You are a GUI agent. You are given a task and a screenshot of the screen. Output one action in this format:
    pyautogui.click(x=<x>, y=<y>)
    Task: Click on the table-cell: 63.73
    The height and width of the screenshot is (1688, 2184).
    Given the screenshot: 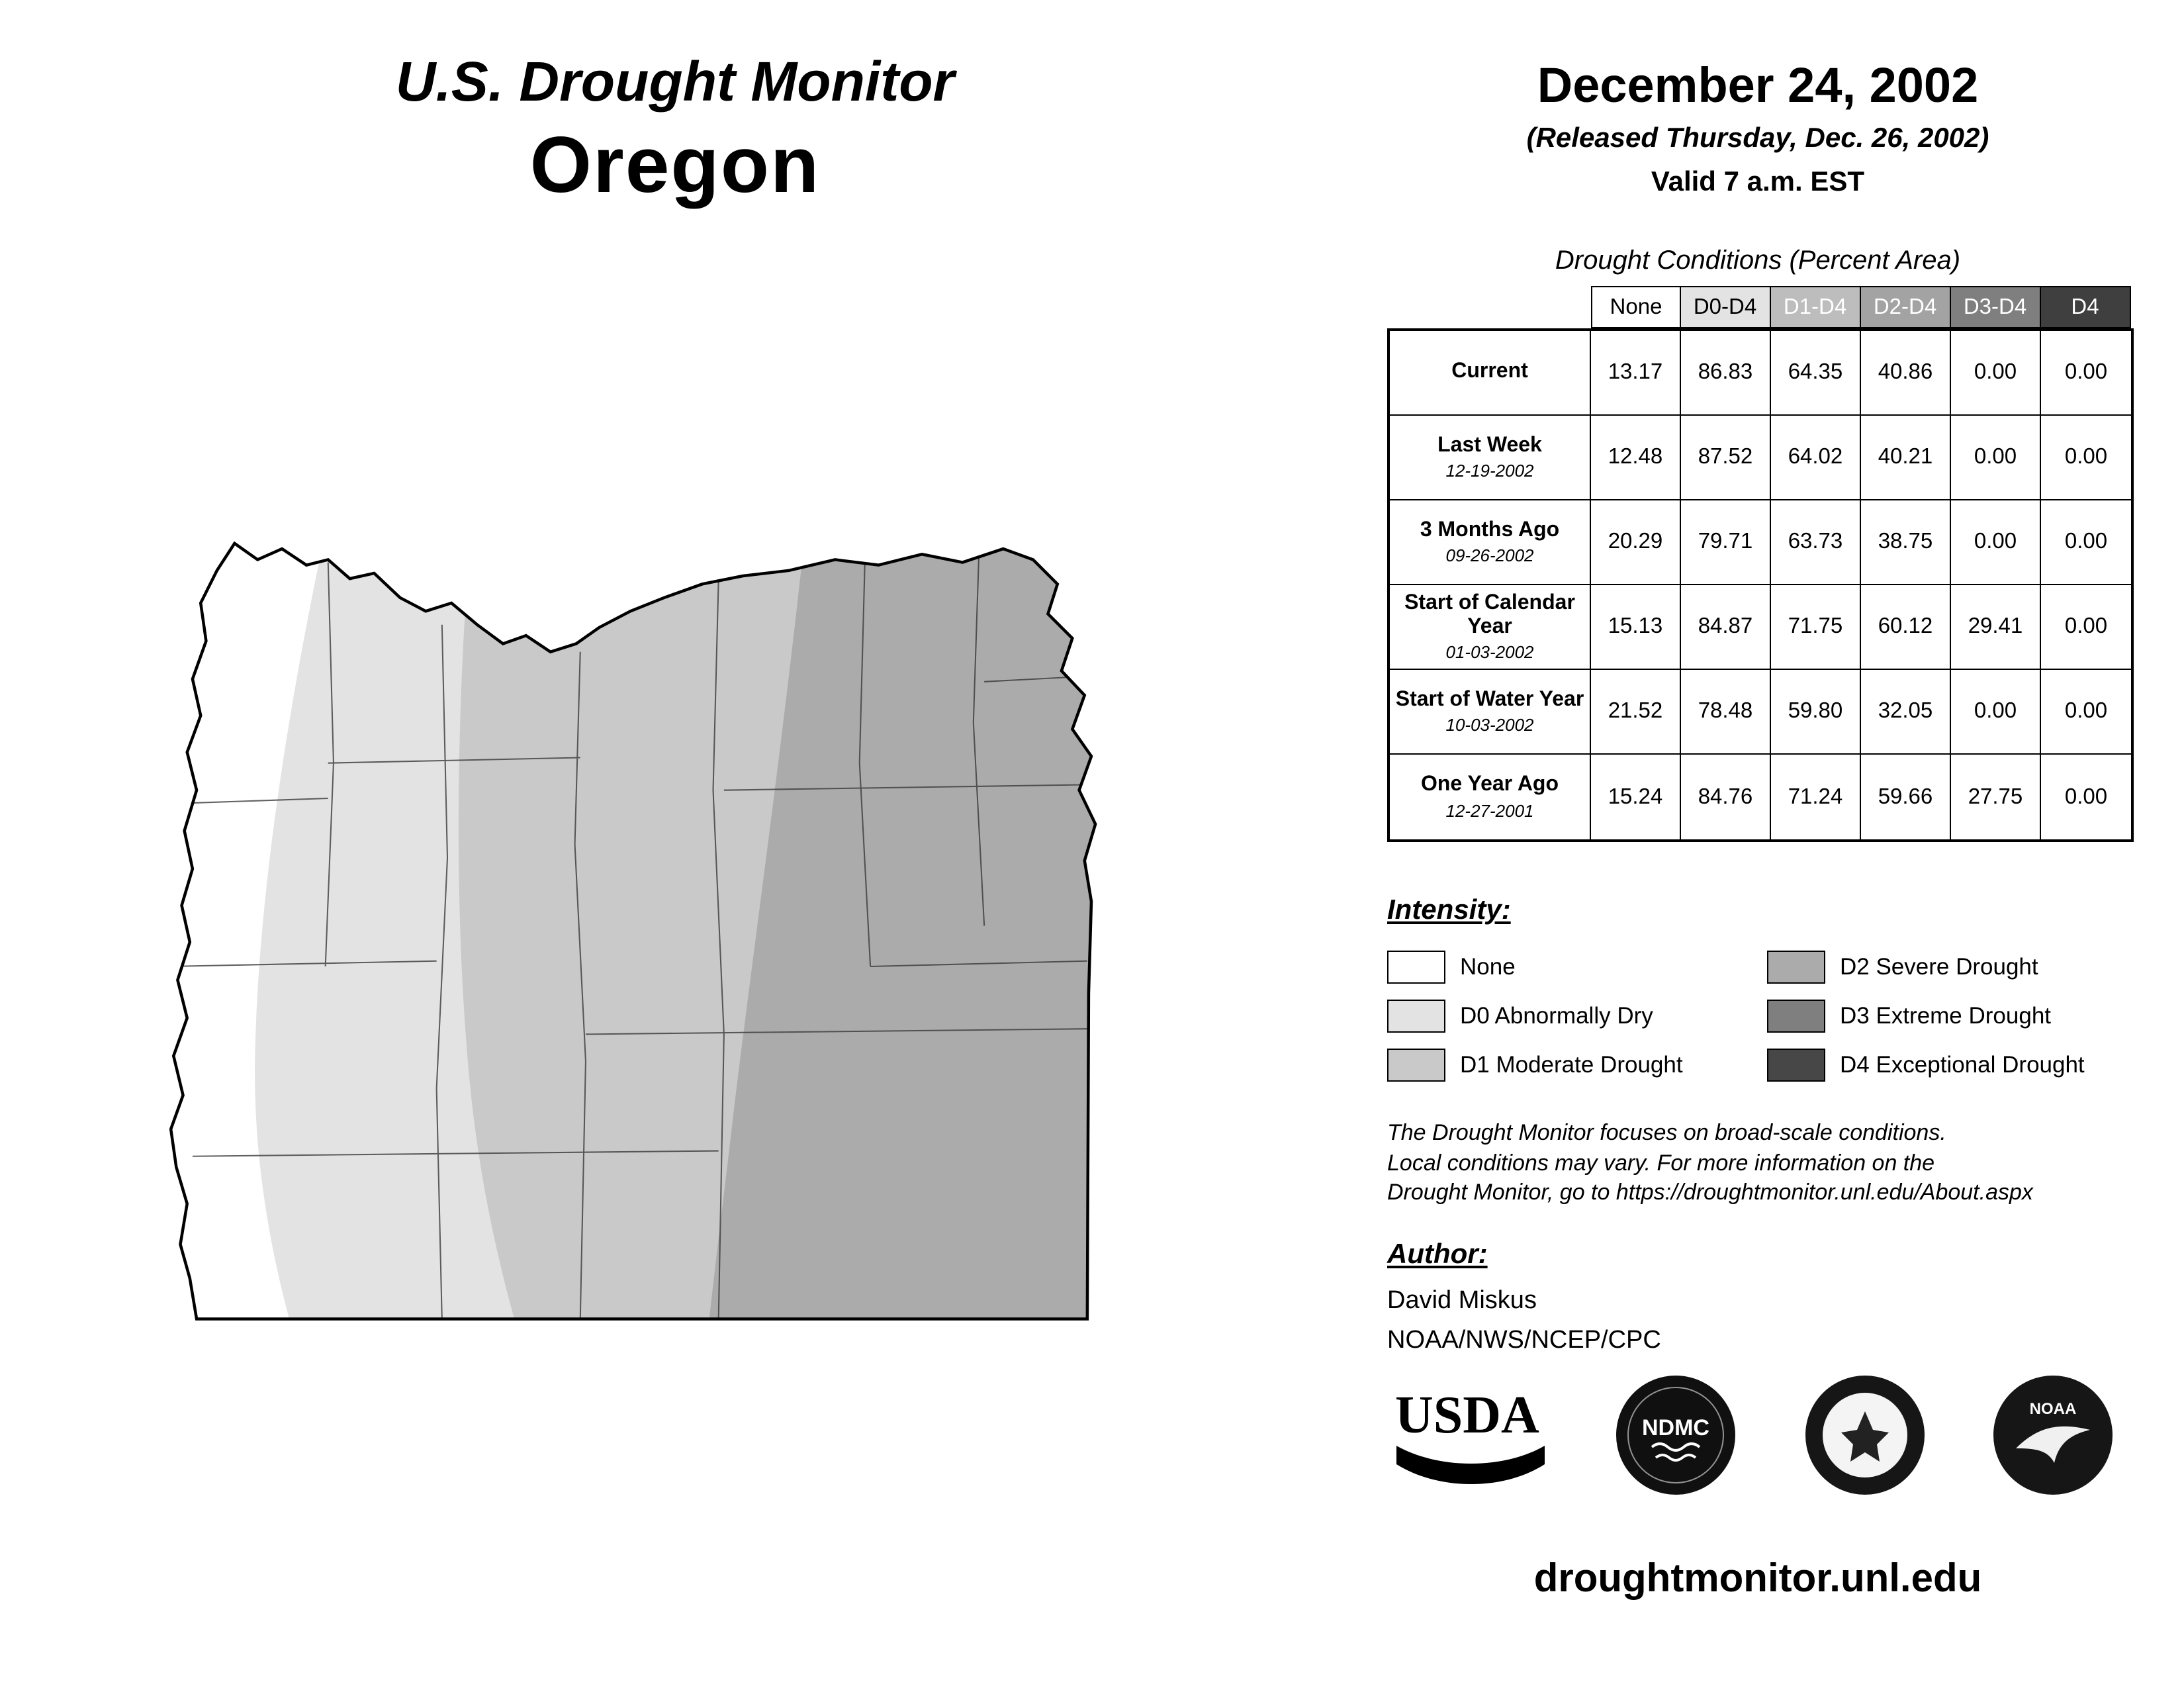 What is the action you would take?
    pyautogui.click(x=1816, y=542)
    